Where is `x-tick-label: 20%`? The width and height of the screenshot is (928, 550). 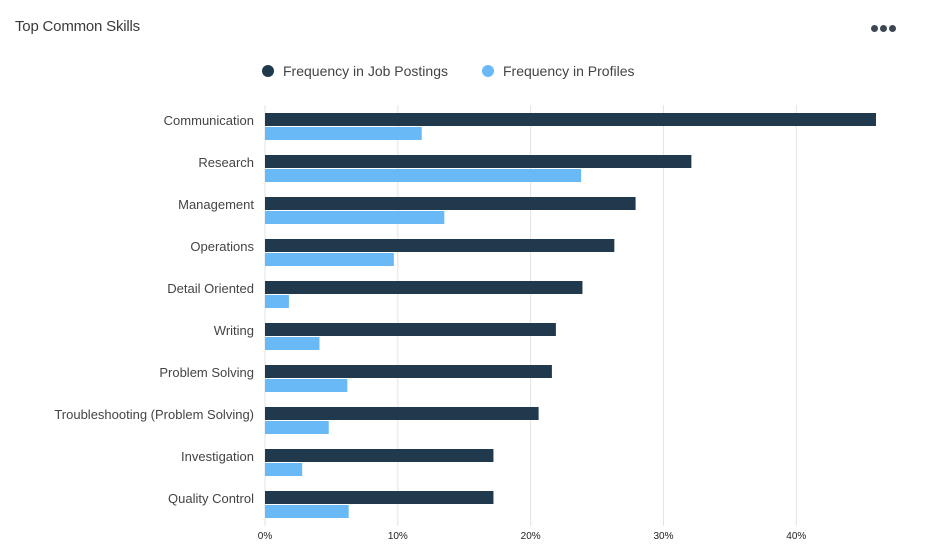 x-tick-label: 20% is located at coordinates (531, 536).